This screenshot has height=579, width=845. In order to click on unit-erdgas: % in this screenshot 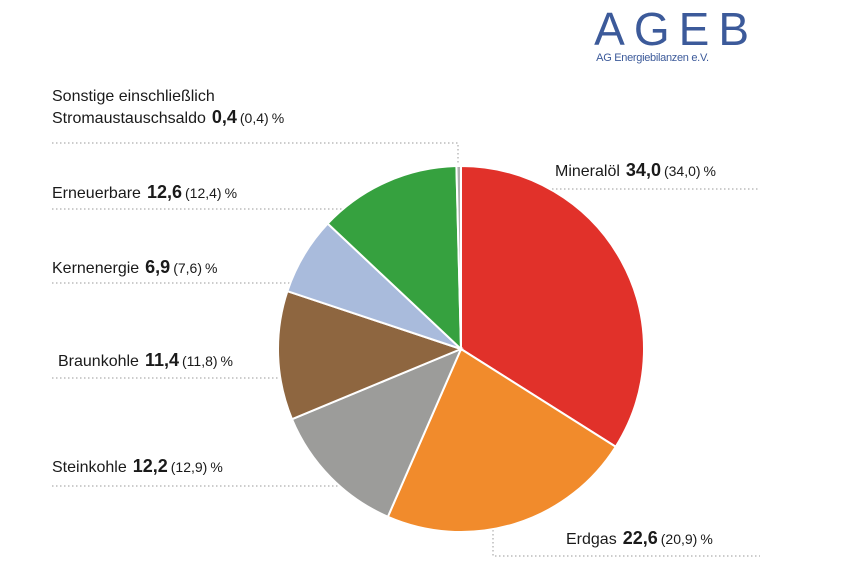, I will do `click(706, 539)`.